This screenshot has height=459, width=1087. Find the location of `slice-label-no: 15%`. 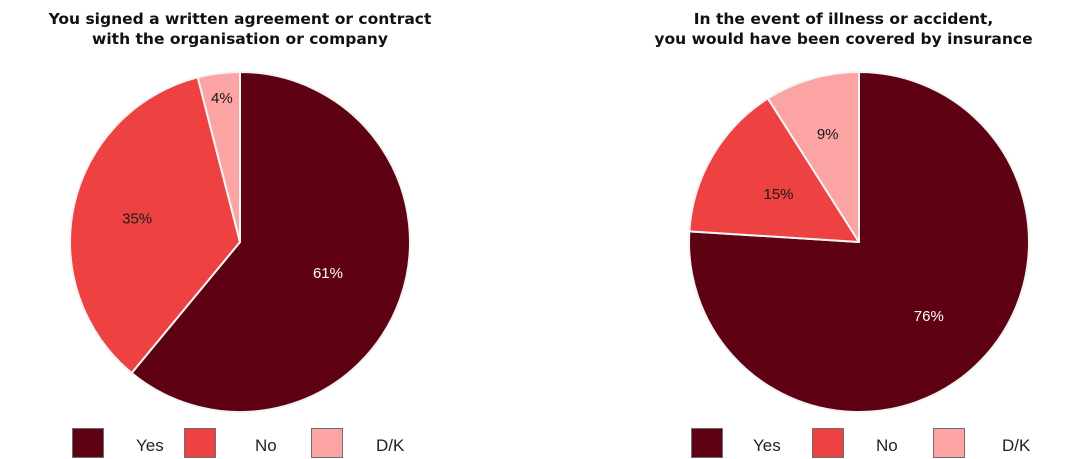

slice-label-no: 15% is located at coordinates (779, 194).